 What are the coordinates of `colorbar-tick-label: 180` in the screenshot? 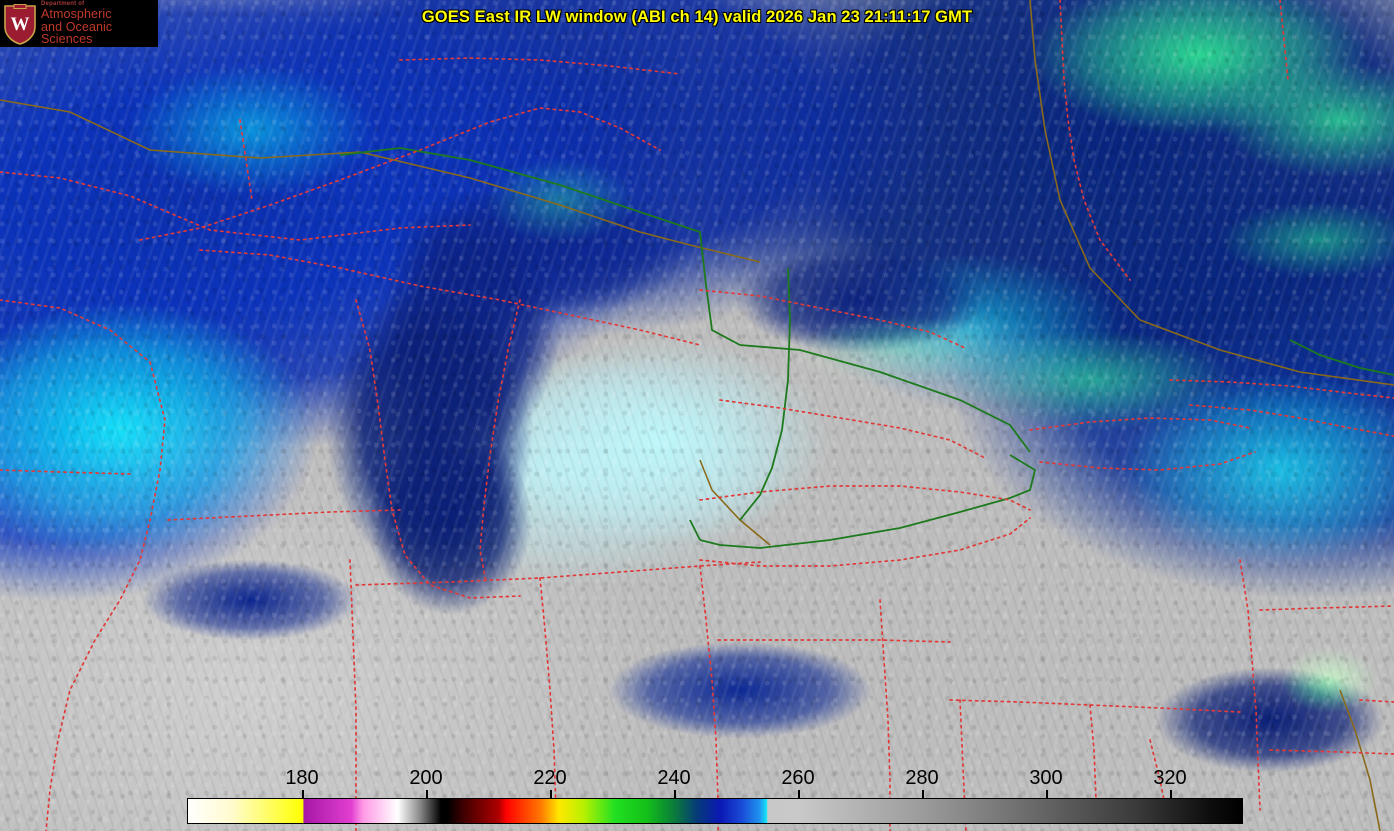 It's located at (302, 778).